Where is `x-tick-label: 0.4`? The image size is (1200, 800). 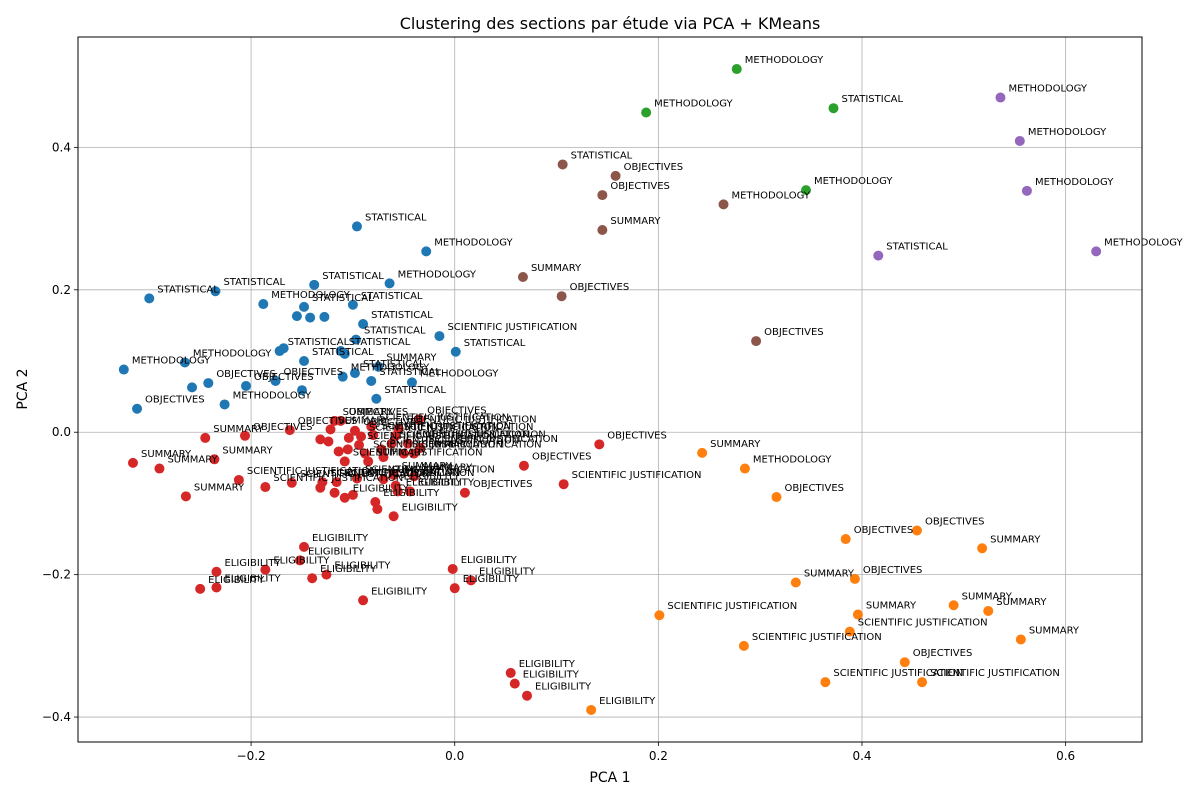 x-tick-label: 0.4 is located at coordinates (861, 756).